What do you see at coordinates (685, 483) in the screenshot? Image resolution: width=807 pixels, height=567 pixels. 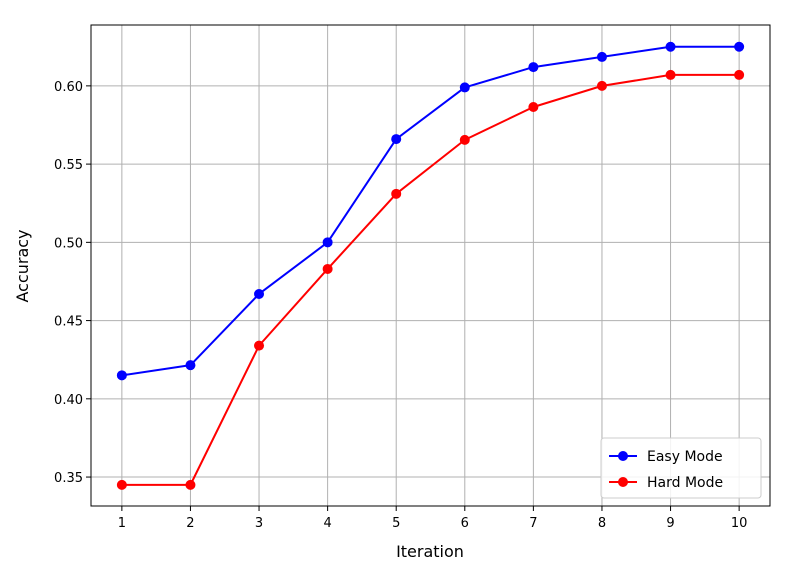 I see `legend-label-hard-mode: Hard Mode` at bounding box center [685, 483].